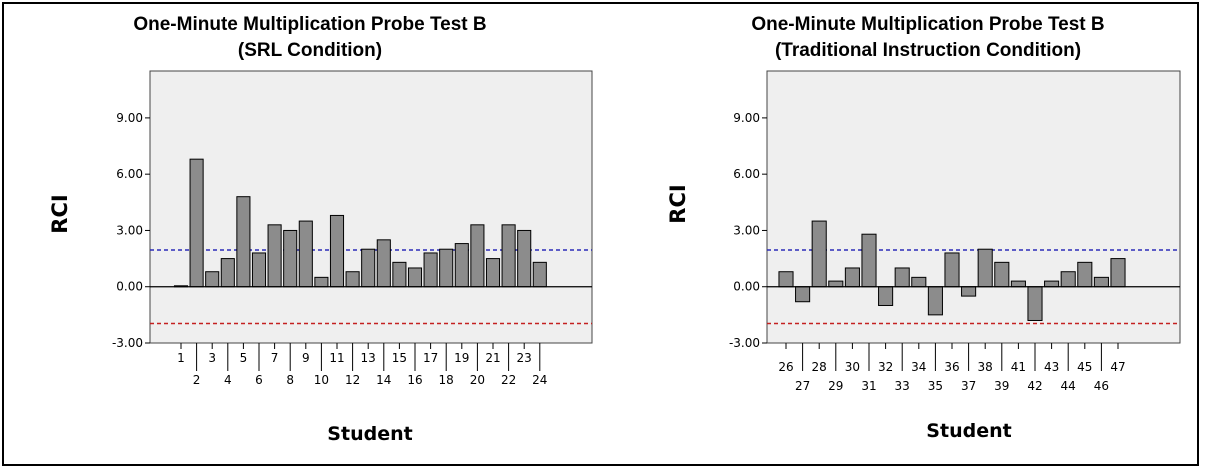 The image size is (1205, 470). I want to click on x-tick-label: 45, so click(1084, 367).